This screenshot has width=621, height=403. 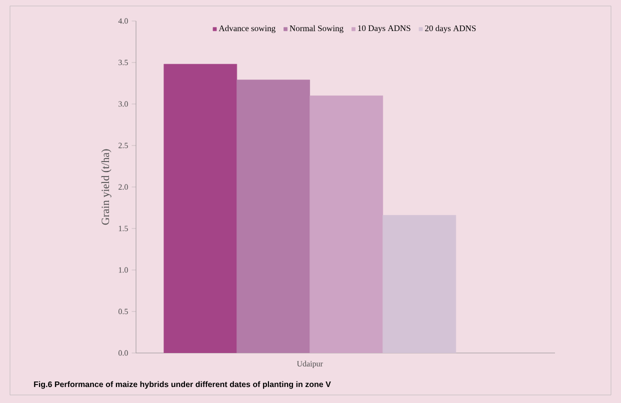 I want to click on legend-label: 20 days ADNS, so click(x=450, y=29).